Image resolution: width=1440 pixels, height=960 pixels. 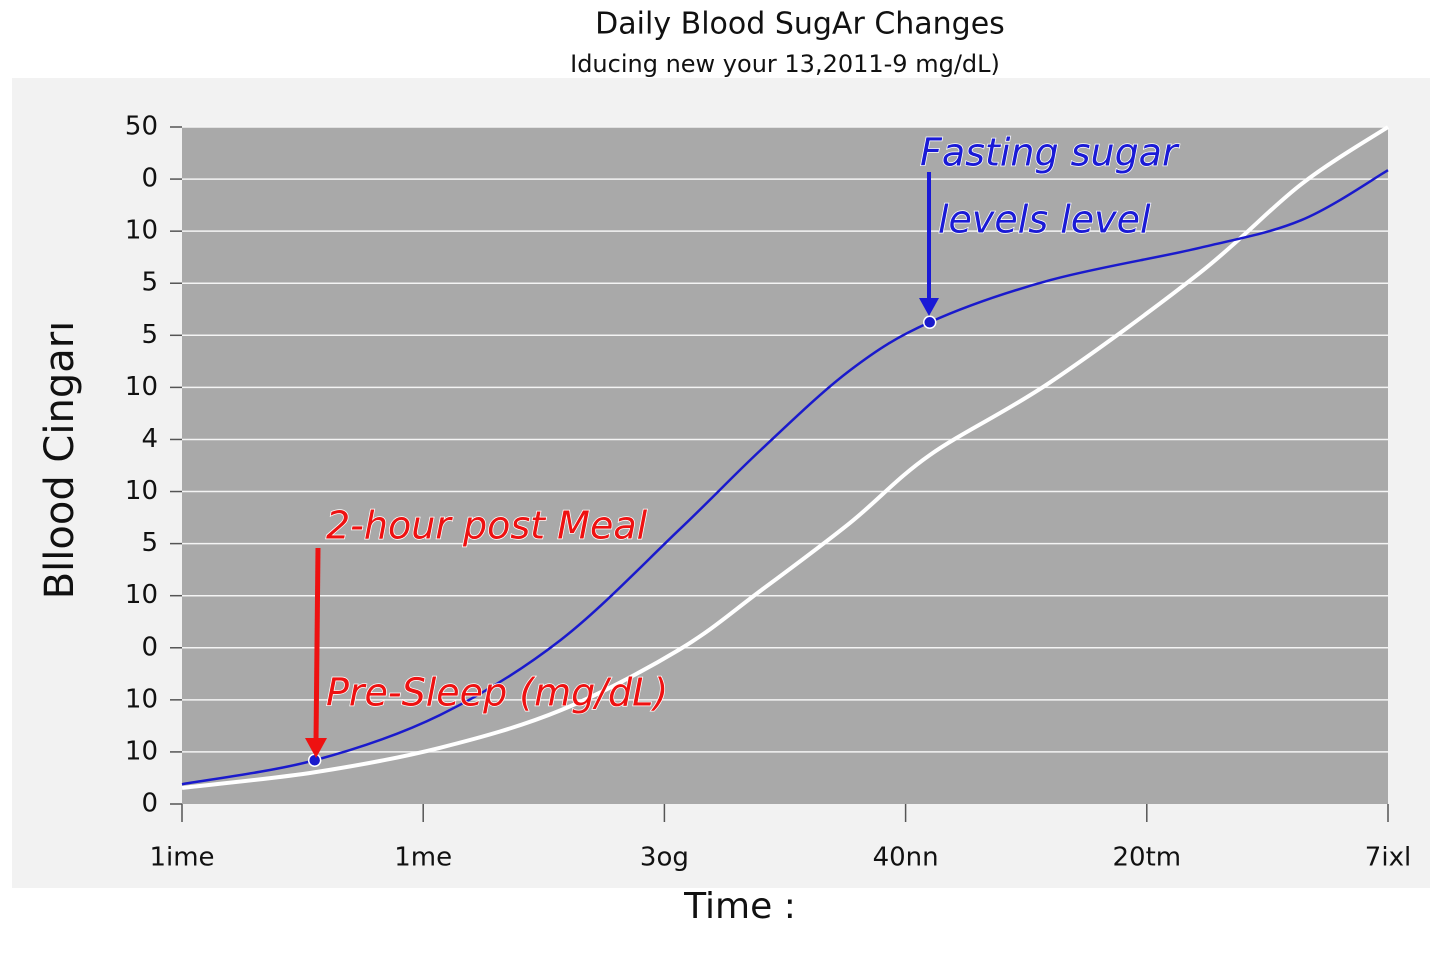 I want to click on x-tick-label: 1me, so click(x=423, y=858).